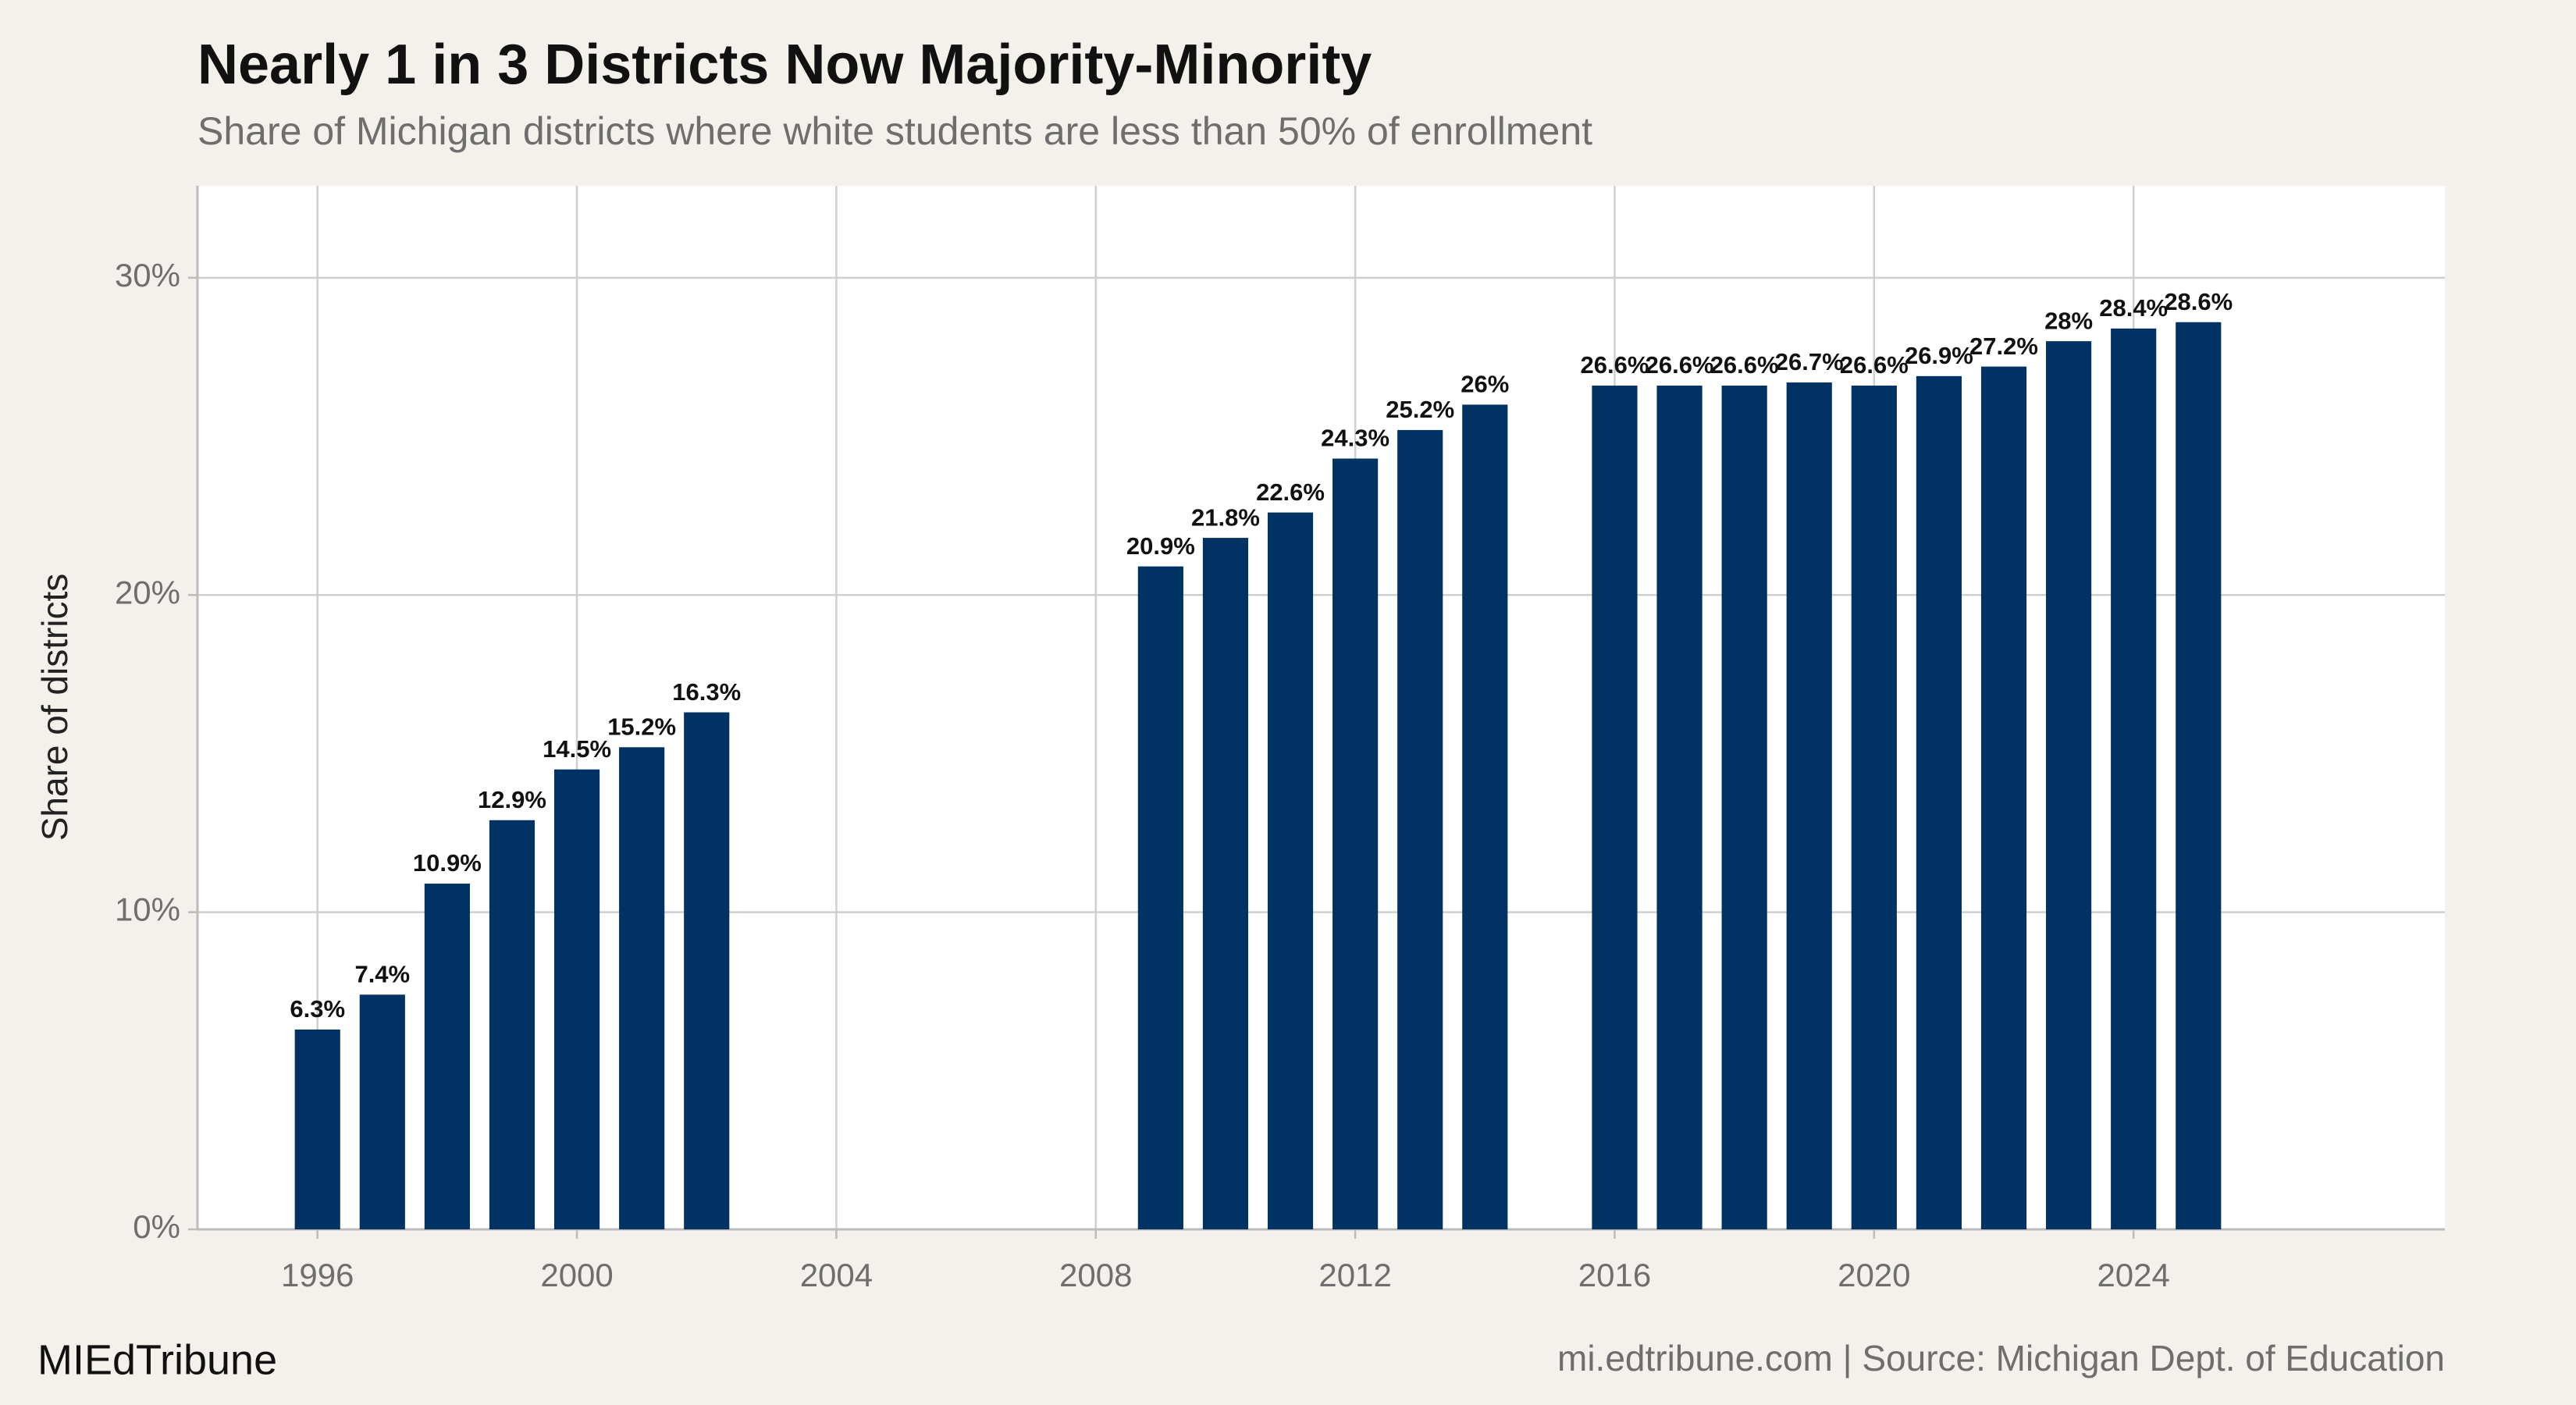 The height and width of the screenshot is (1405, 2576). Describe the element at coordinates (1355, 439) in the screenshot. I see `data-label: 24.3%` at that location.